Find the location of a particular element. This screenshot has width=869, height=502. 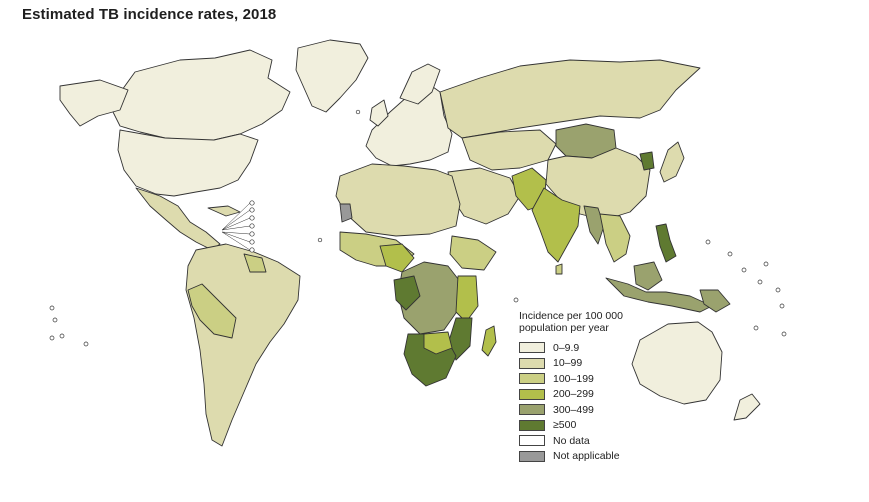

region-horn-africa is located at coordinates (473, 253).